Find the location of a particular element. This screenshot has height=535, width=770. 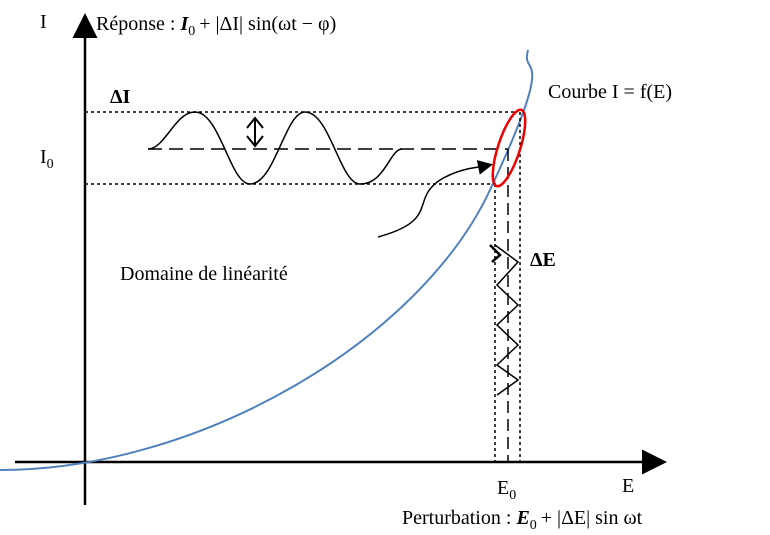

response-symbol: I is located at coordinates (184, 24).